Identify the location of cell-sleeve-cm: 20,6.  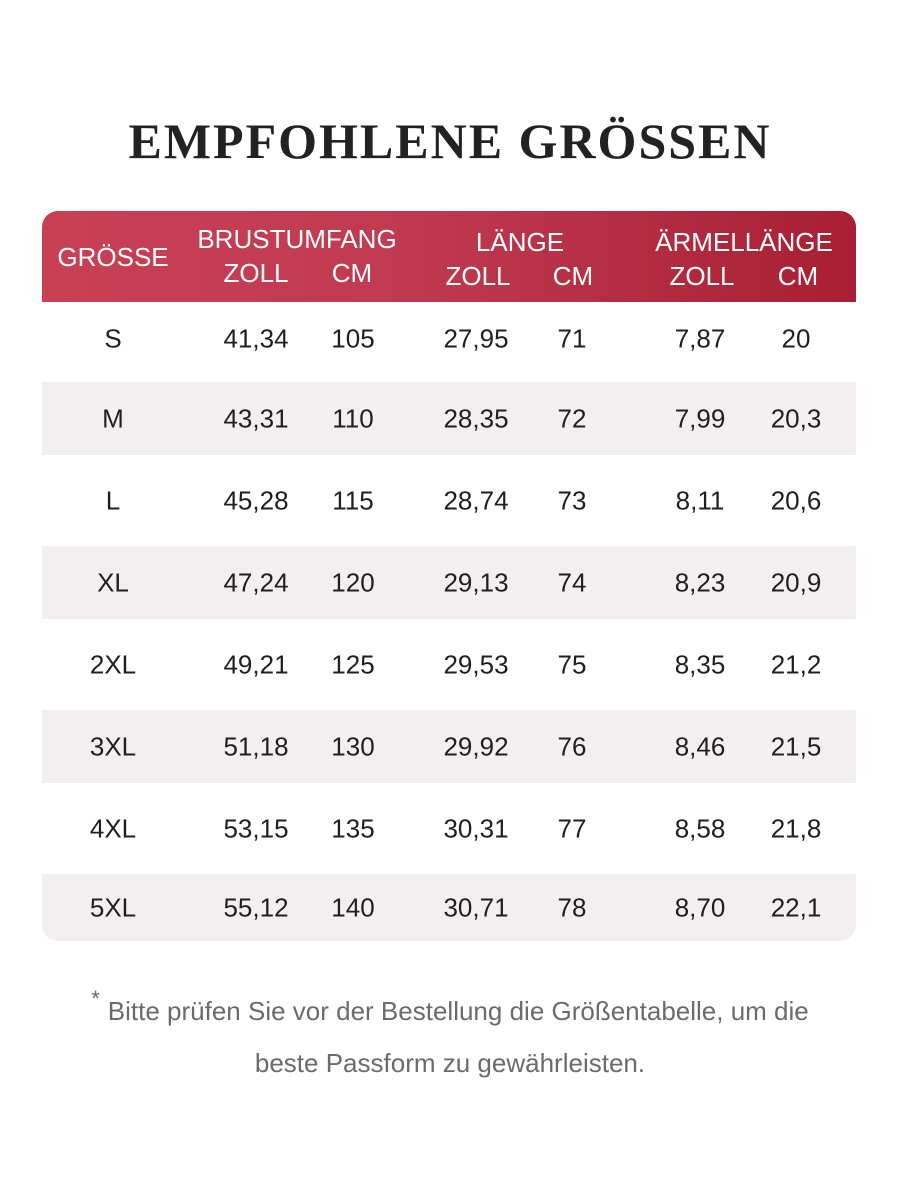
(796, 500).